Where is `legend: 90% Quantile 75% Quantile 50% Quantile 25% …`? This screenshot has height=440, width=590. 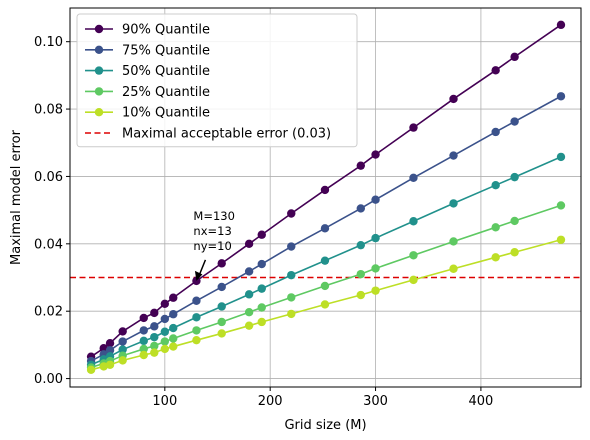
legend: 90% Quantile 75% Quantile 50% Quantile 25% … is located at coordinates (217, 80).